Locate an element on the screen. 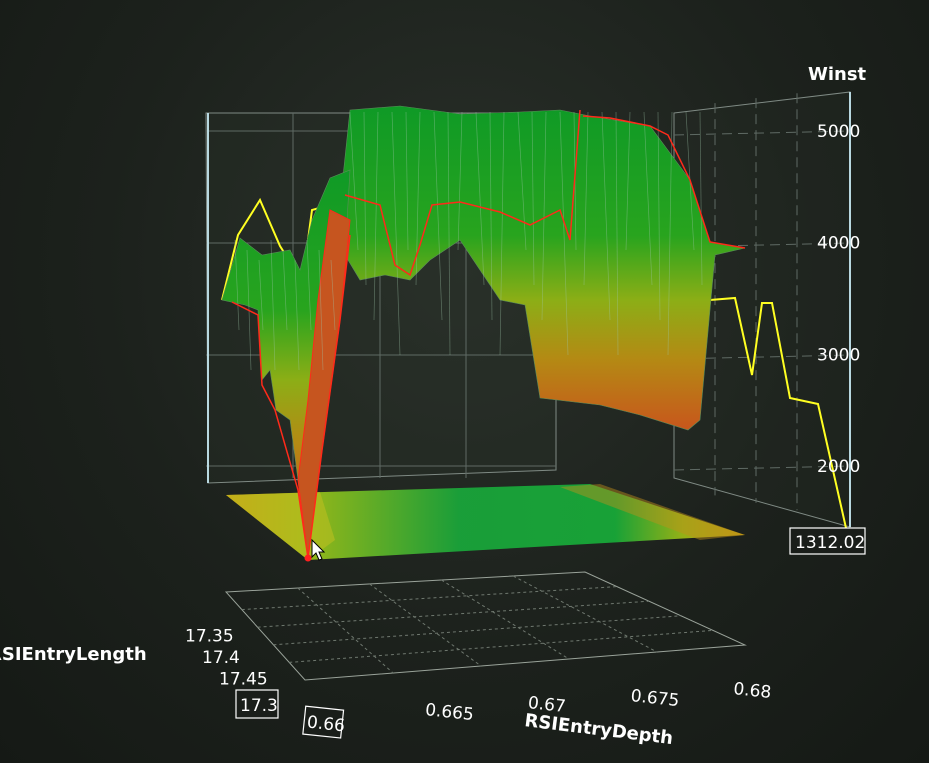 The image size is (929, 763). y-axis-title: RSIEntryLength is located at coordinates (73, 654).